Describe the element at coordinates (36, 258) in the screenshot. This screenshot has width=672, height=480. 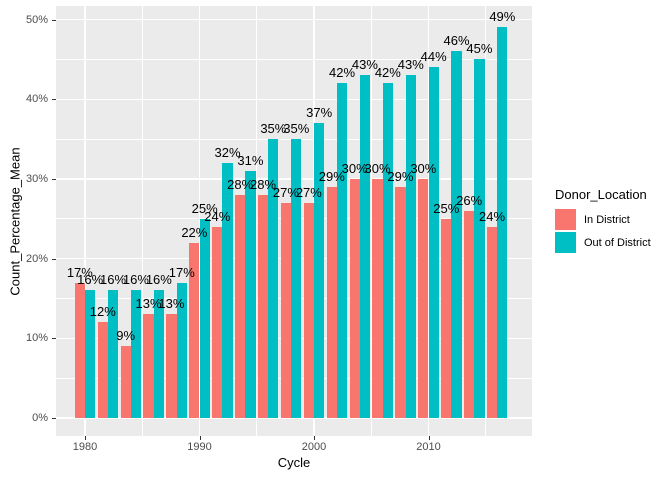
I see `y-tick-label: 20%` at that location.